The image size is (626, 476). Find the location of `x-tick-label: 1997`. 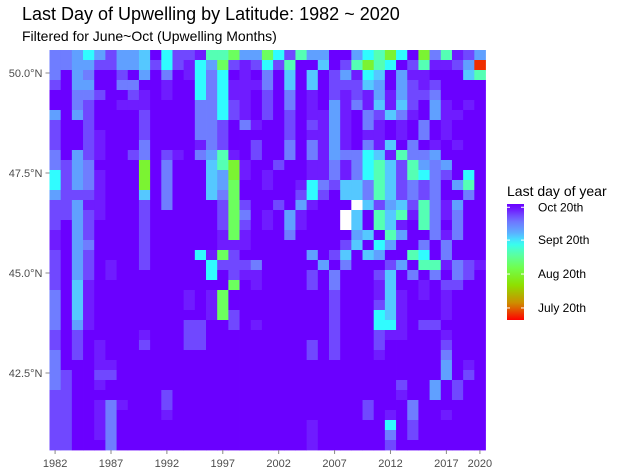

x-tick-label: 1997 is located at coordinates (223, 464).